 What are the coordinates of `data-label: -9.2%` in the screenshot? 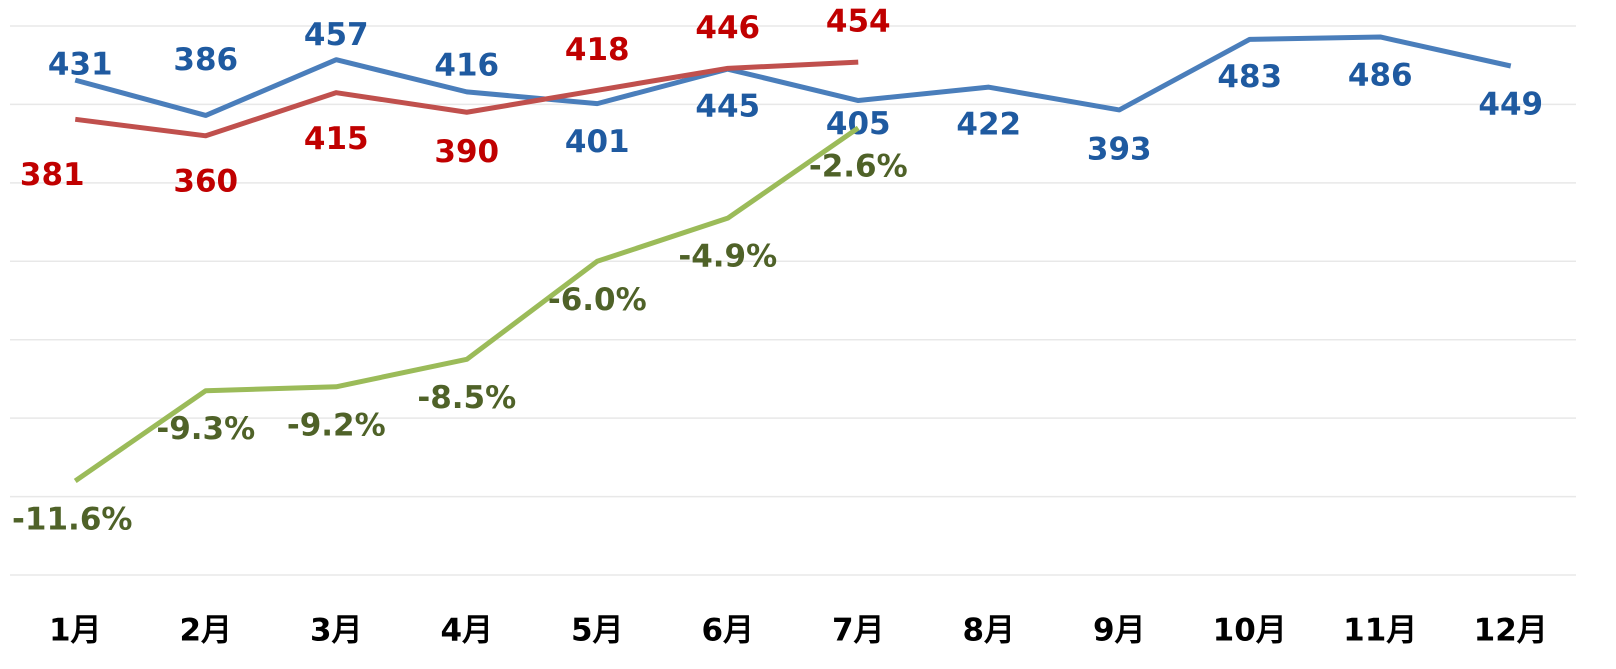 It's located at (336, 425).